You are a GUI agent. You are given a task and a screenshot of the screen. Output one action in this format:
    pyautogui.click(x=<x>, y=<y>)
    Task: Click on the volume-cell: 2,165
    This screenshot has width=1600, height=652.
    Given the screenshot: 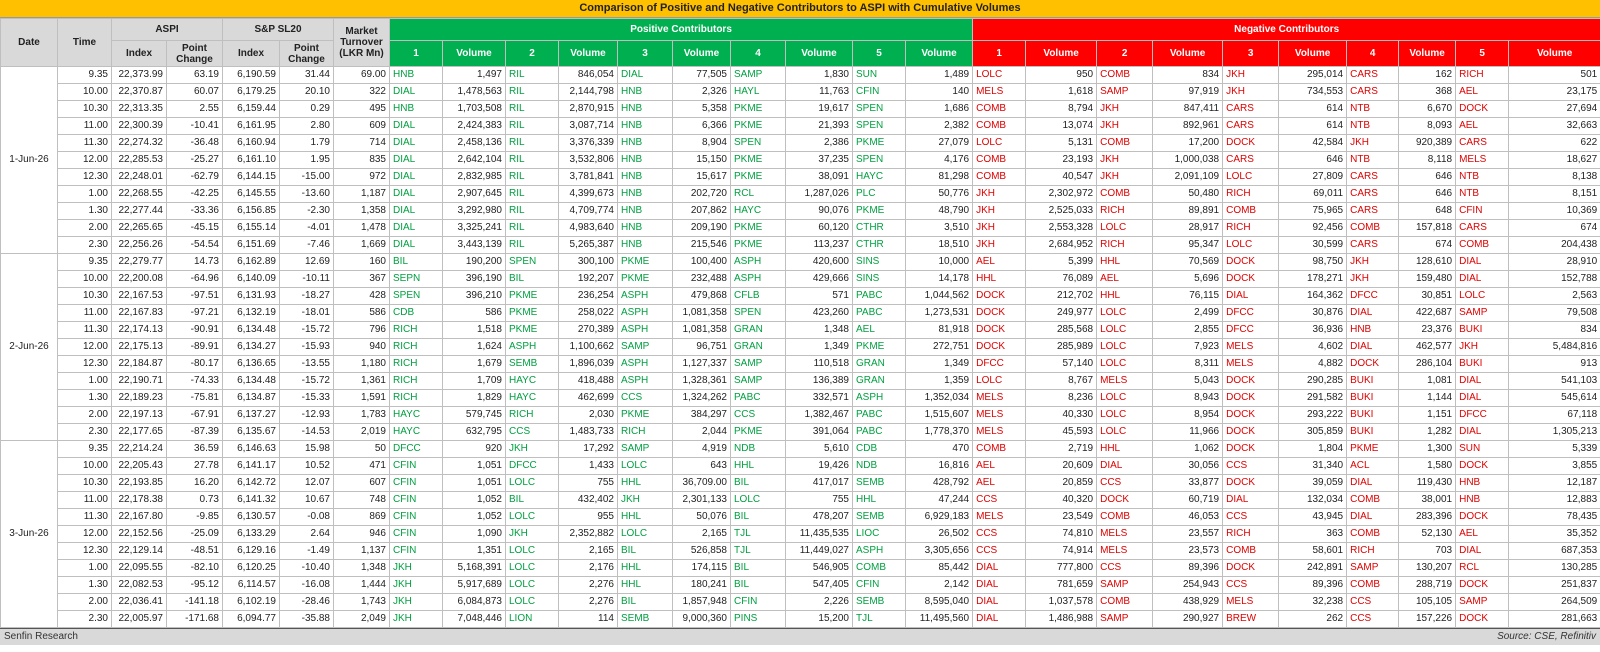 What is the action you would take?
    pyautogui.click(x=588, y=551)
    